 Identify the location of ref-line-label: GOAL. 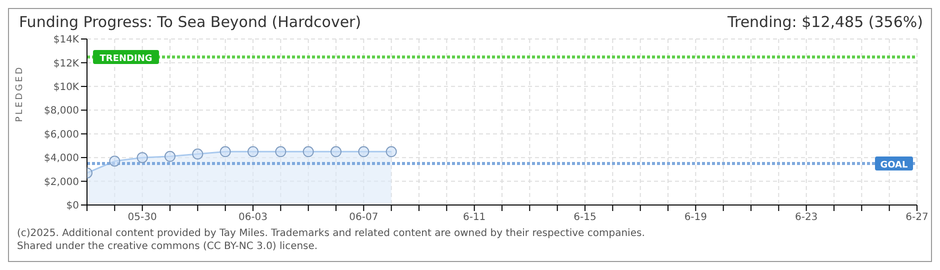
(894, 165).